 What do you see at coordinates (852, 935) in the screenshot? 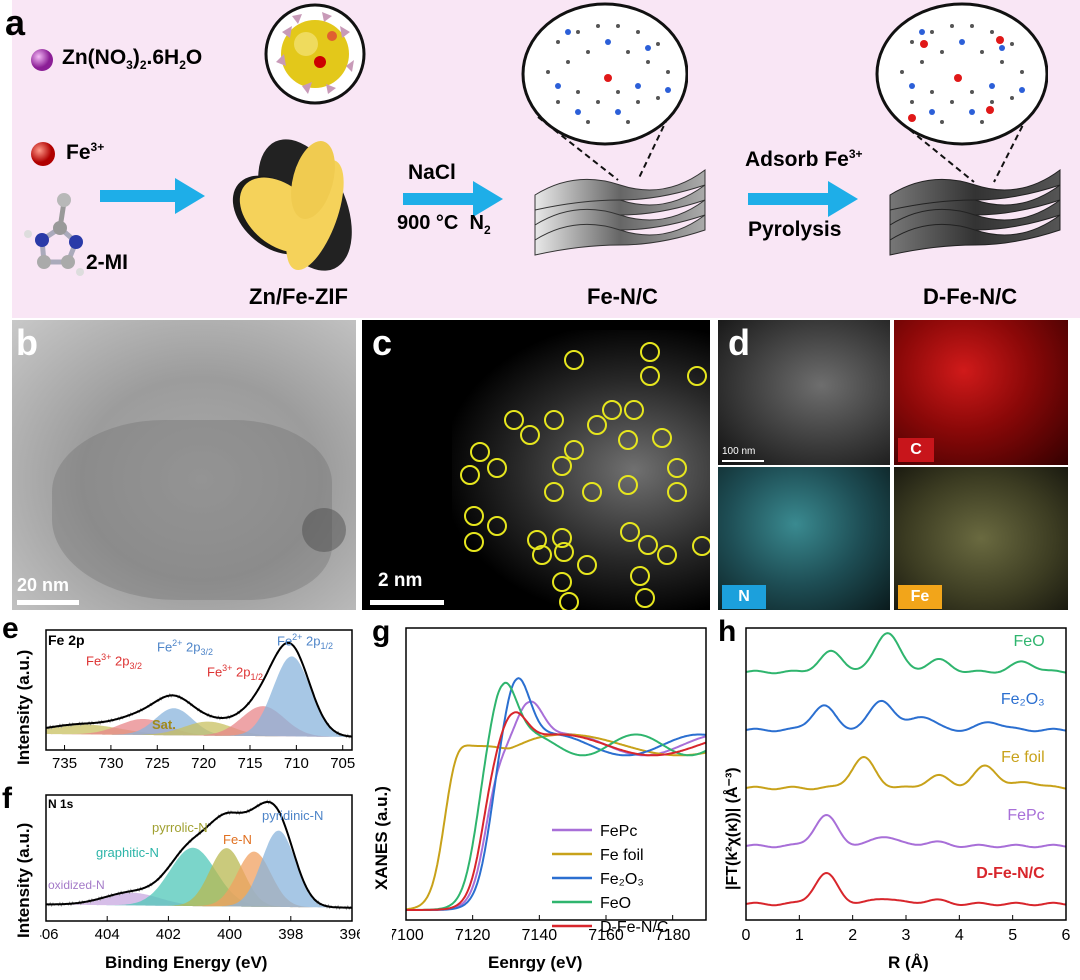
I see `x-tick-label: 2` at bounding box center [852, 935].